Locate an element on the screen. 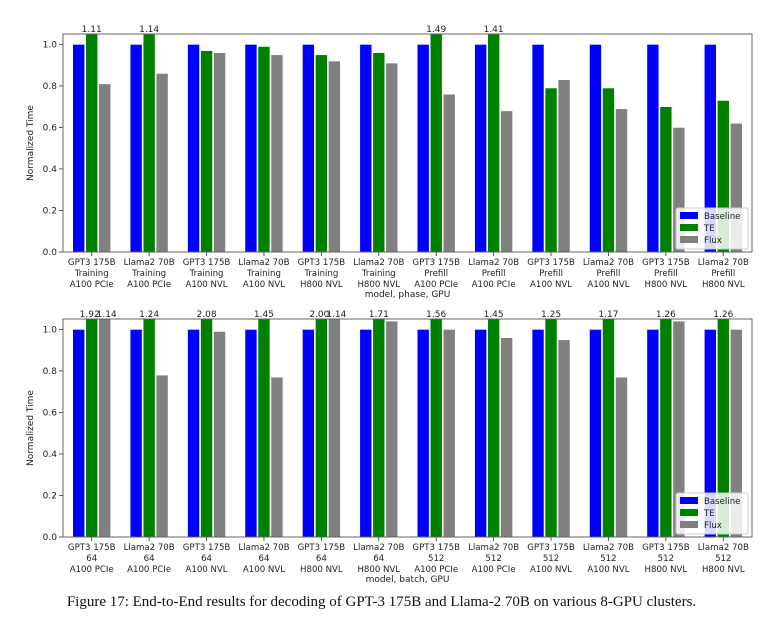 The height and width of the screenshot is (632, 763). bar-value-label: 1.49 is located at coordinates (436, 30).